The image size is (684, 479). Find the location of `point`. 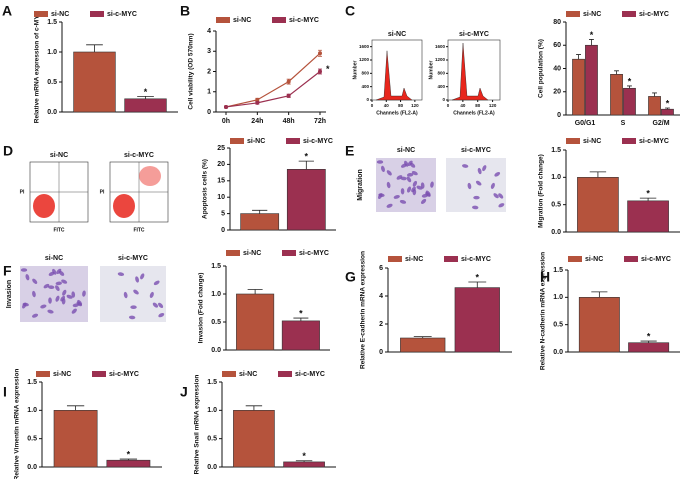

point is located at coordinates (257, 102).